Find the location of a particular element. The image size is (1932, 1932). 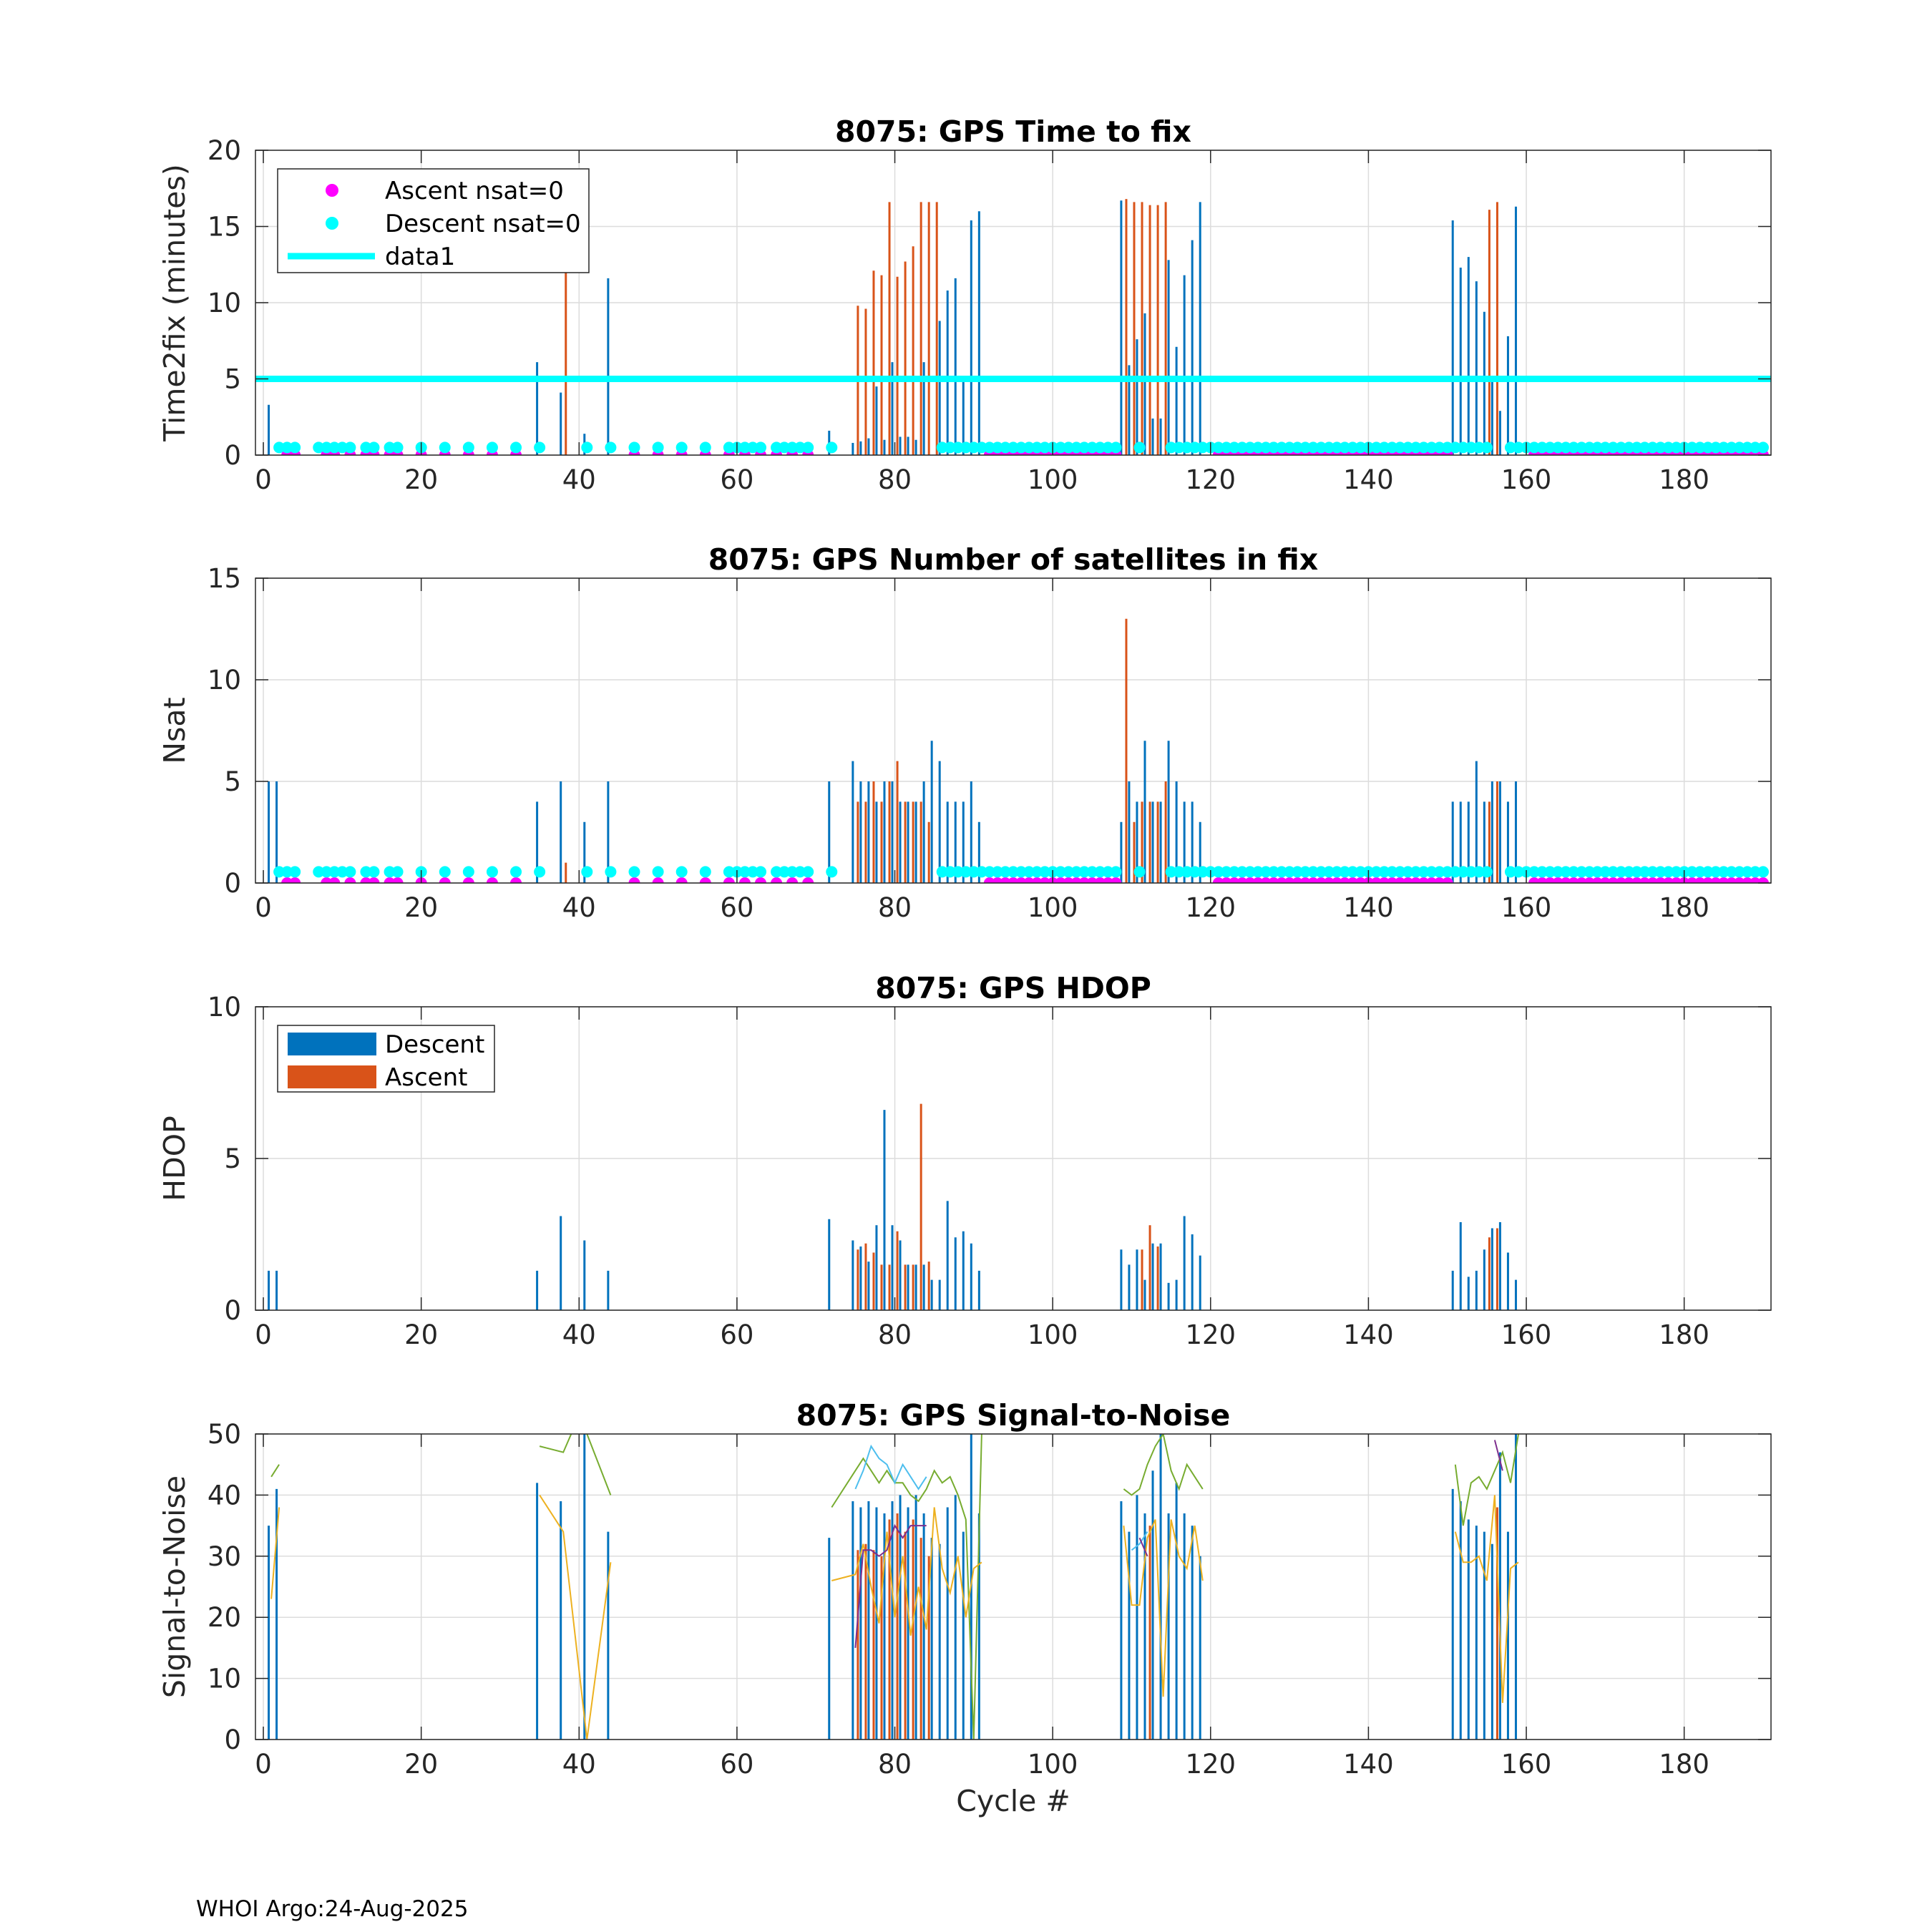

chart-title: 8075: GPS Number of satellites in fix is located at coordinates (1013, 559).